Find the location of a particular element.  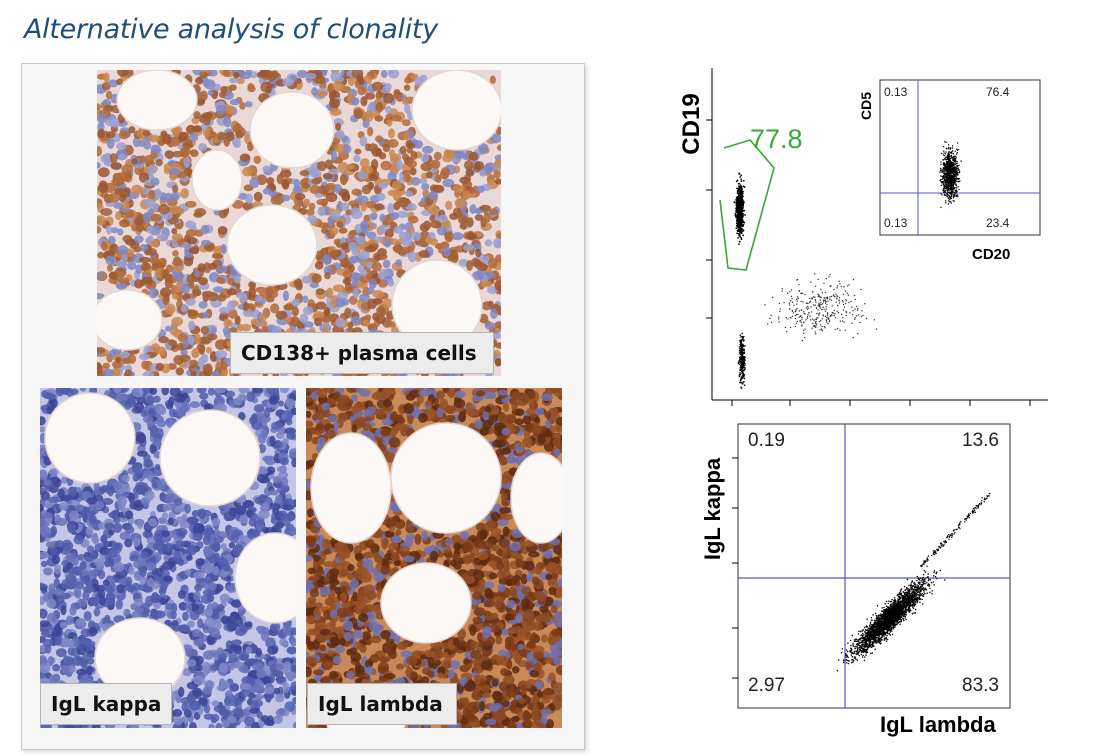

kappa-stain-image is located at coordinates (168, 558).